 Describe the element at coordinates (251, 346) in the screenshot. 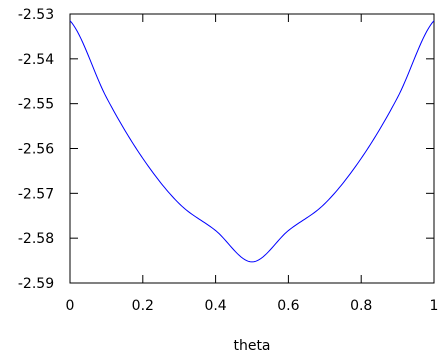

I see `x-axis-label: theta` at that location.